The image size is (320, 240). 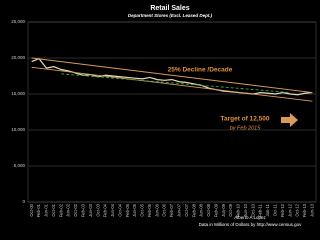 I want to click on x-tick-label: Jun-07, so click(x=178, y=209).